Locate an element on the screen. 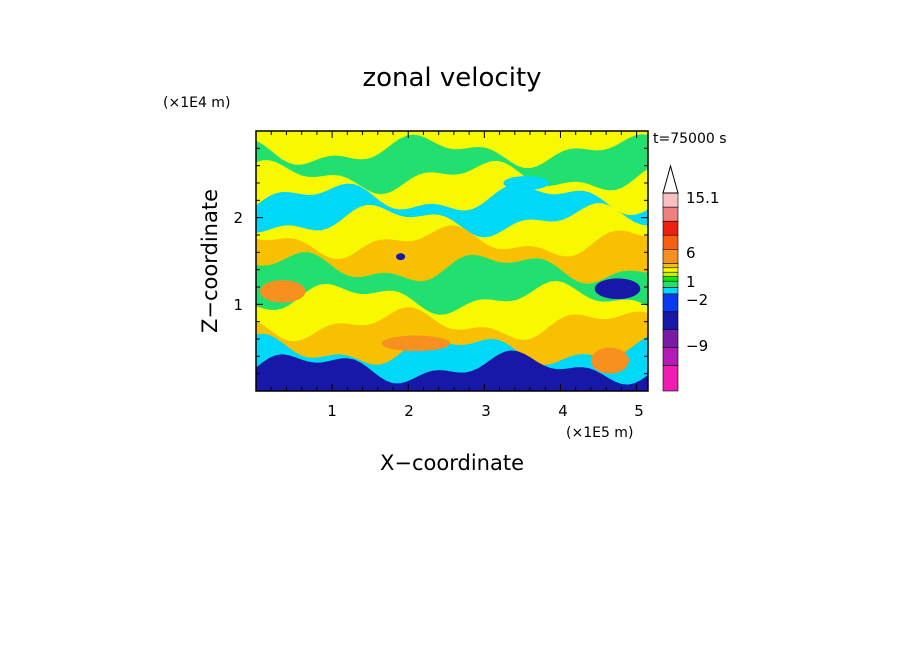 This screenshot has width=904, height=654. x-tick-label: 4 is located at coordinates (563, 411).